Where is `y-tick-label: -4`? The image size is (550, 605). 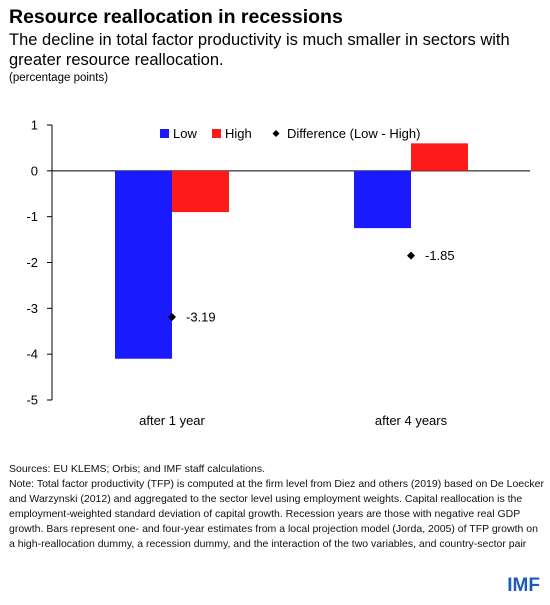
y-tick-label: -4 is located at coordinates (32, 354).